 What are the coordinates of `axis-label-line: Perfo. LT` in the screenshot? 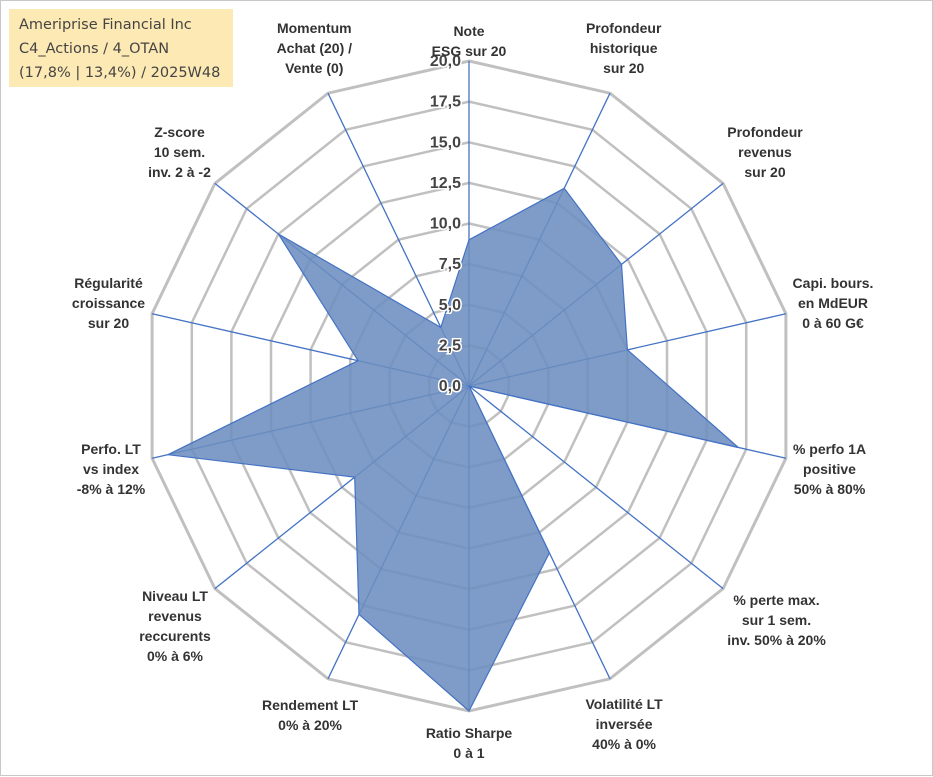 It's located at (111, 449).